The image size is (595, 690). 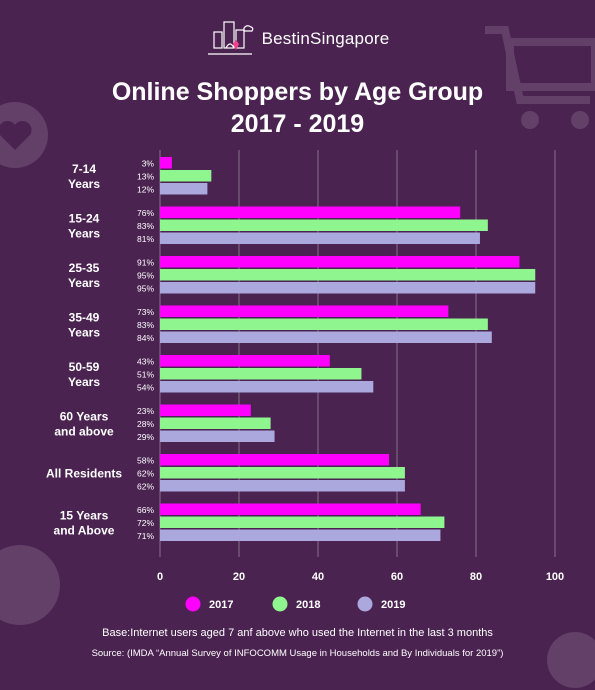 What do you see at coordinates (145, 338) in the screenshot?
I see `value-label: 84%` at bounding box center [145, 338].